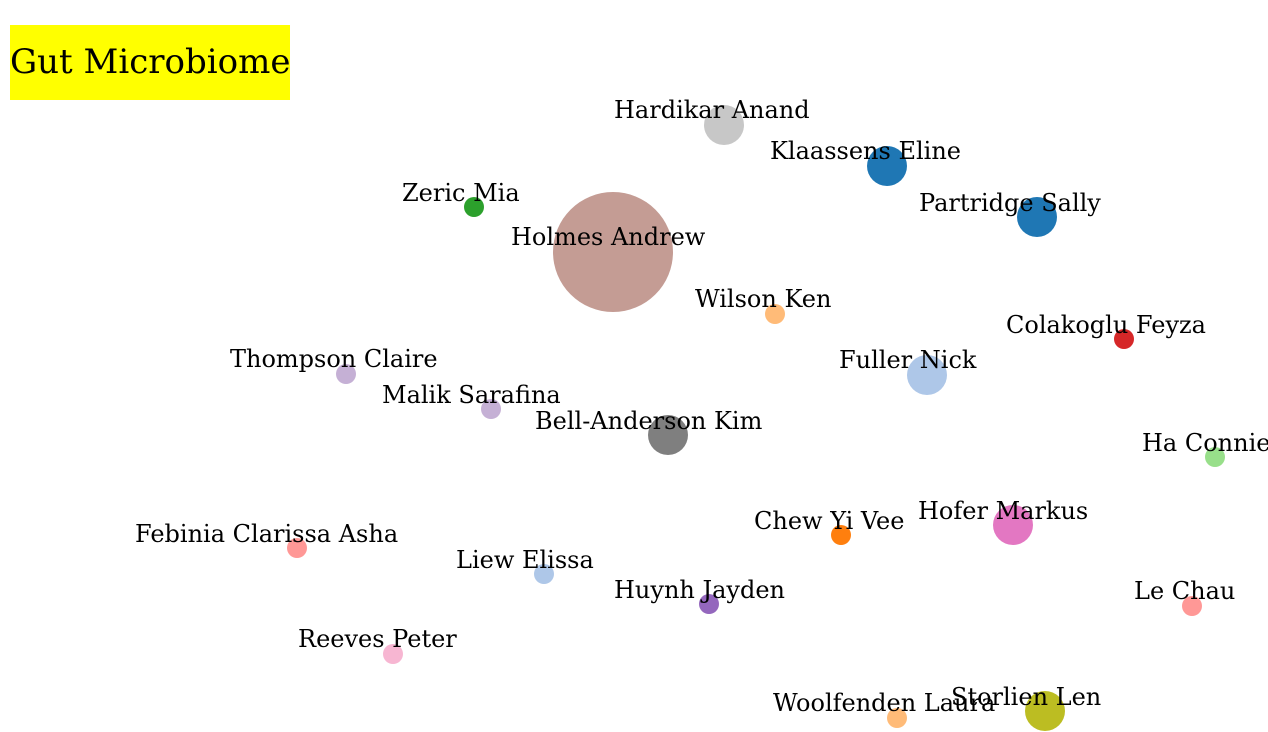 This screenshot has height=732, width=1268. Describe the element at coordinates (1106, 325) in the screenshot. I see `node-label-colakoglu-feyza: Colakoglu Feyza` at that location.